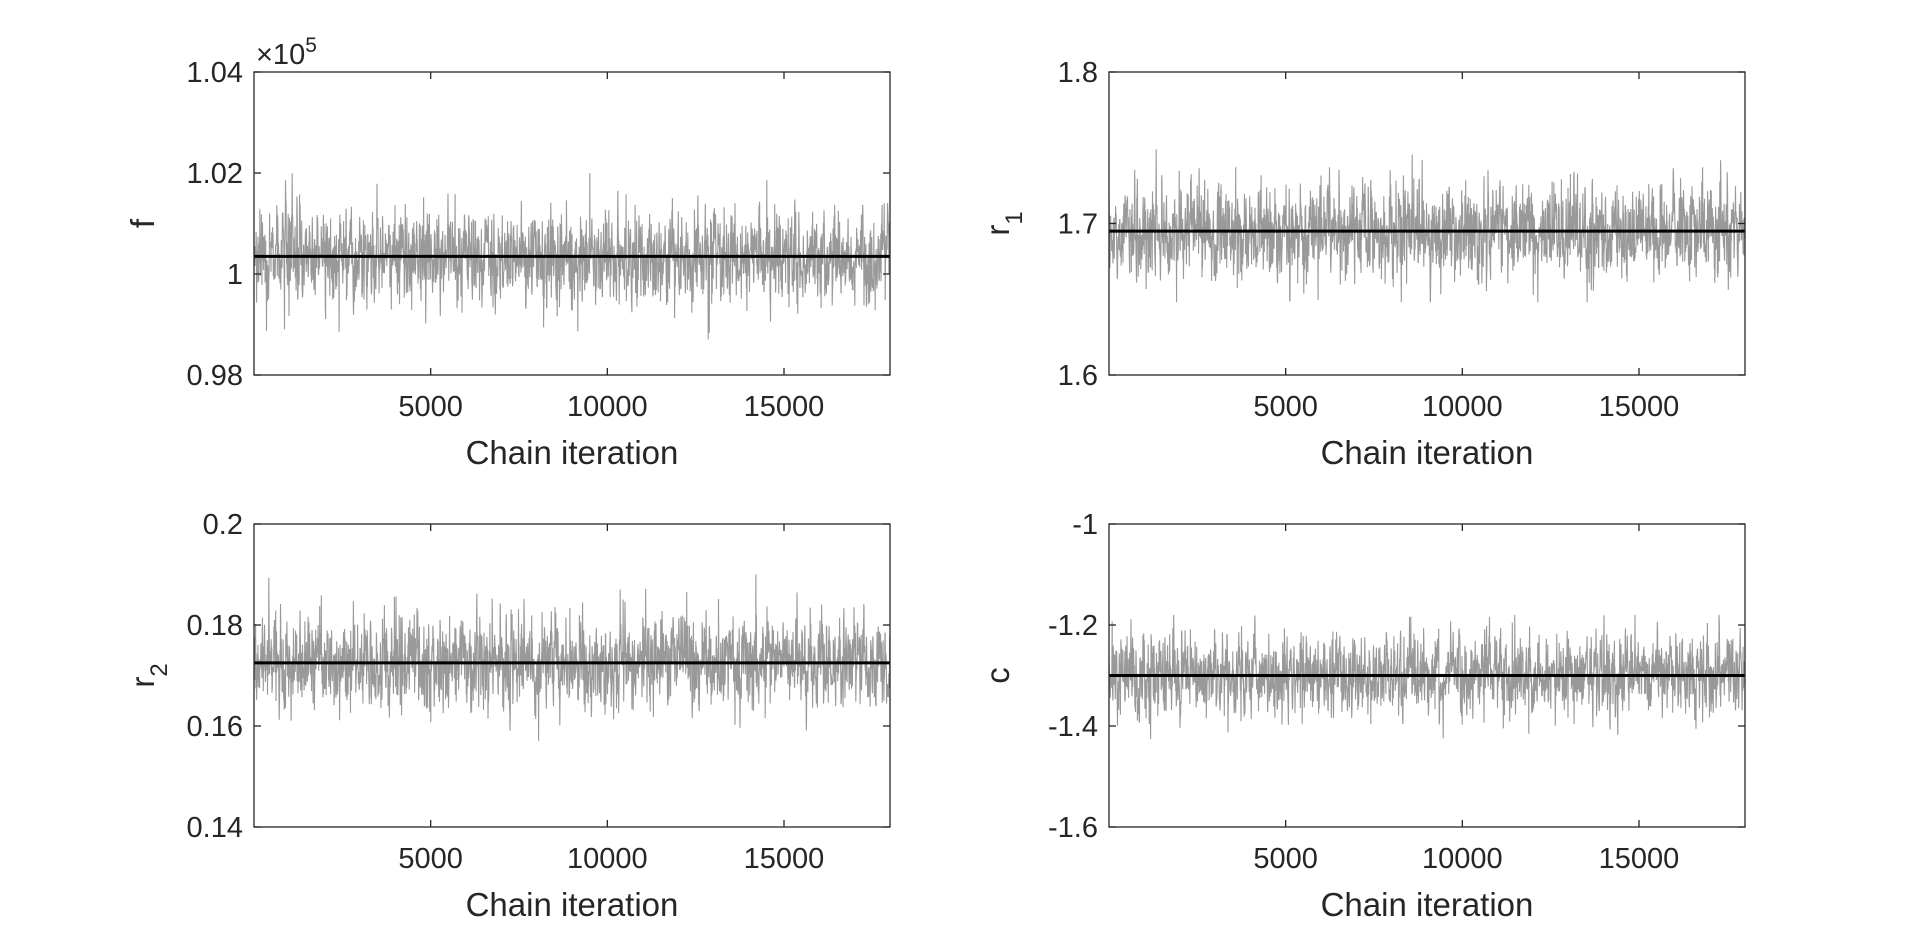 Image resolution: width=1920 pixels, height=942 pixels. What do you see at coordinates (1085, 525) in the screenshot?
I see `y-tick-label: -1` at bounding box center [1085, 525].